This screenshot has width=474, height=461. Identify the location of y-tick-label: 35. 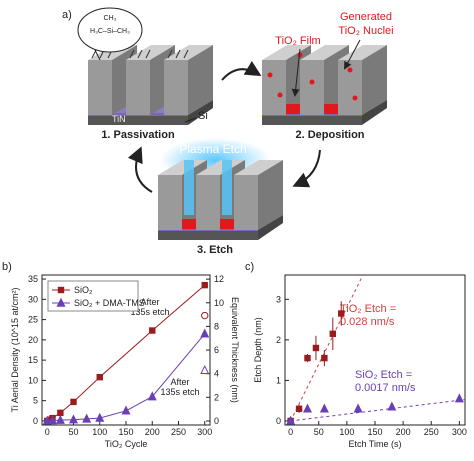
(33, 279).